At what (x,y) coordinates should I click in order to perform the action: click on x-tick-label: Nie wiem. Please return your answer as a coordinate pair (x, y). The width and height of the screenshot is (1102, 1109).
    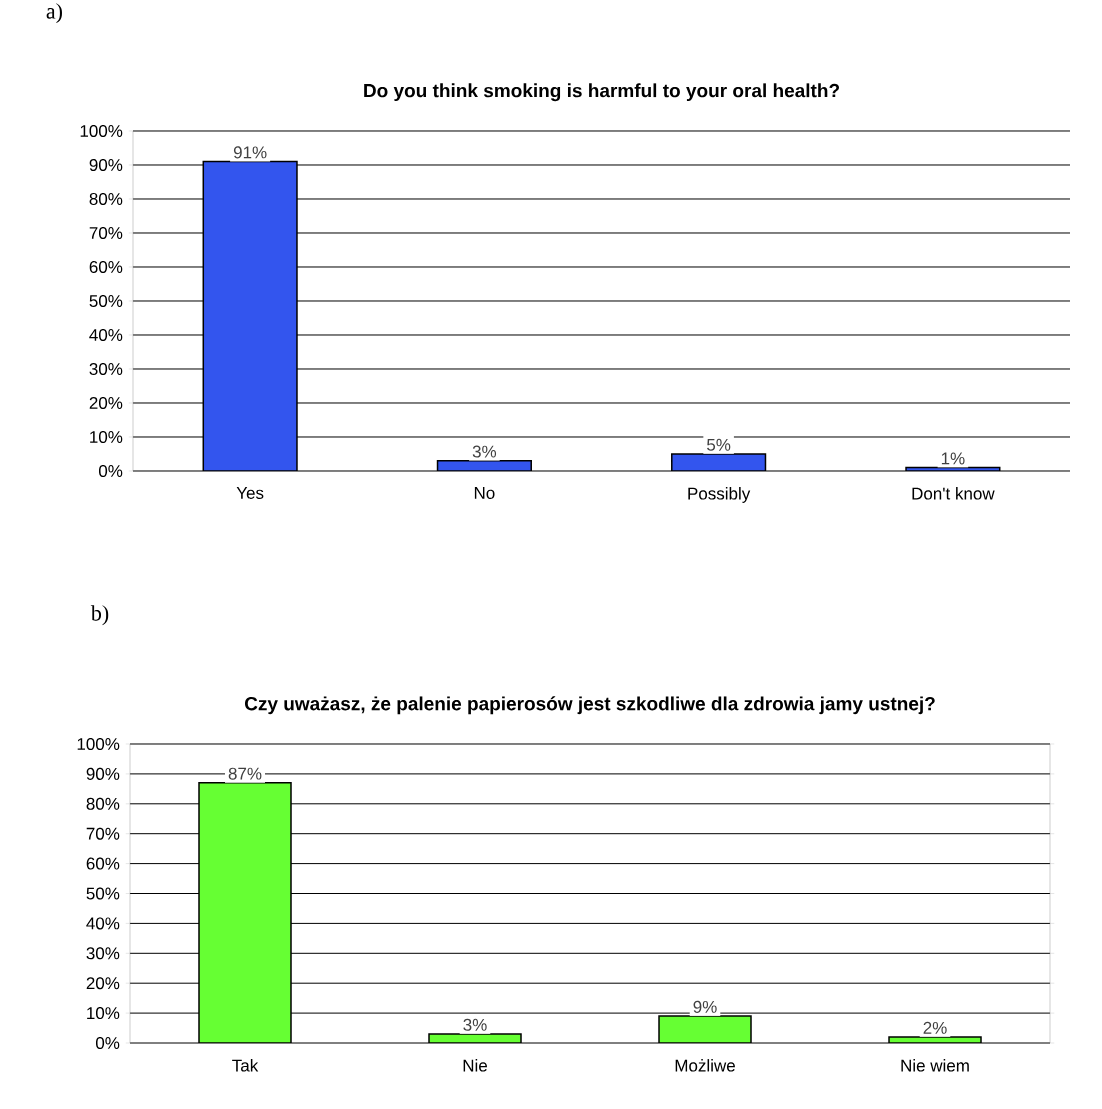
    Looking at the image, I should click on (935, 1065).